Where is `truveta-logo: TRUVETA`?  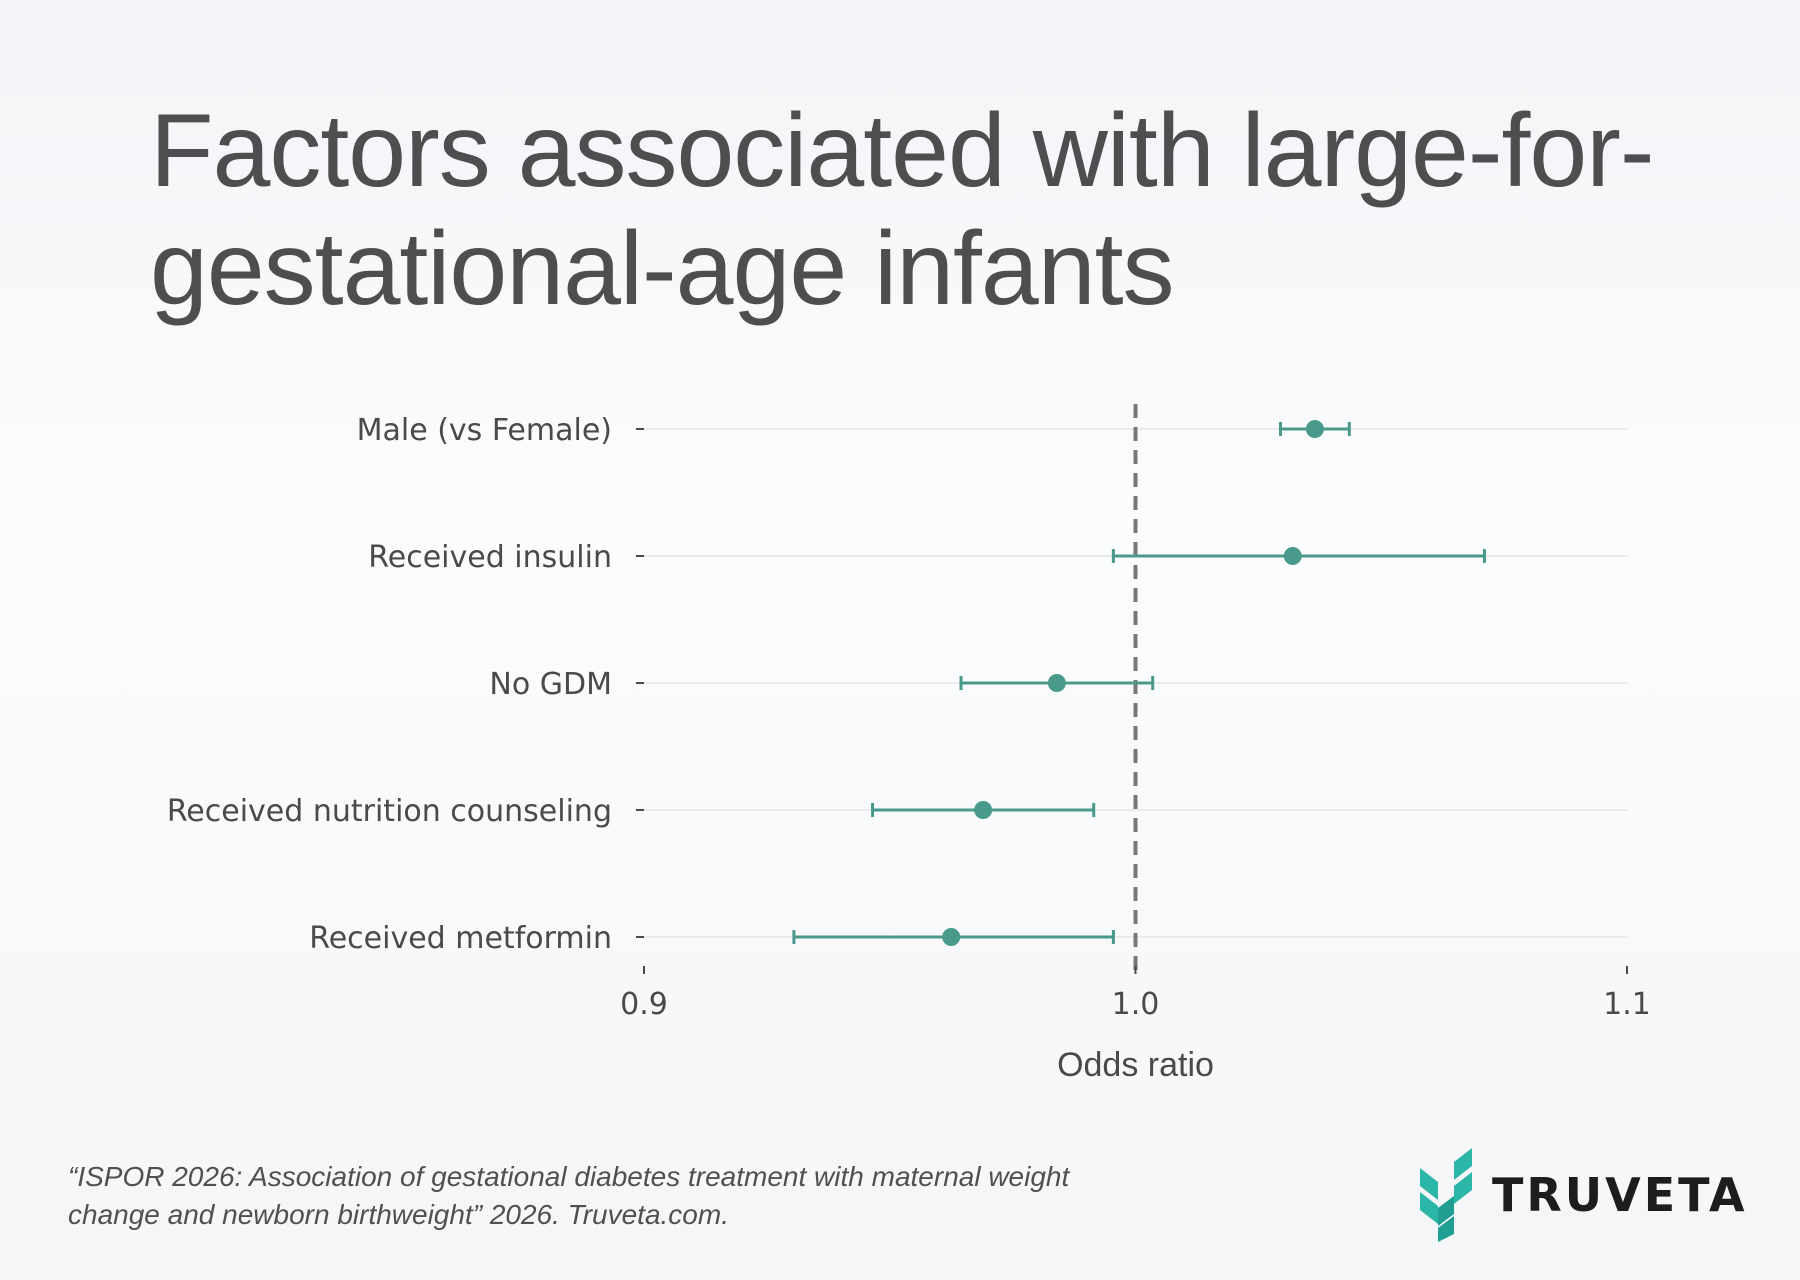 truveta-logo: TRUVETA is located at coordinates (1583, 1195).